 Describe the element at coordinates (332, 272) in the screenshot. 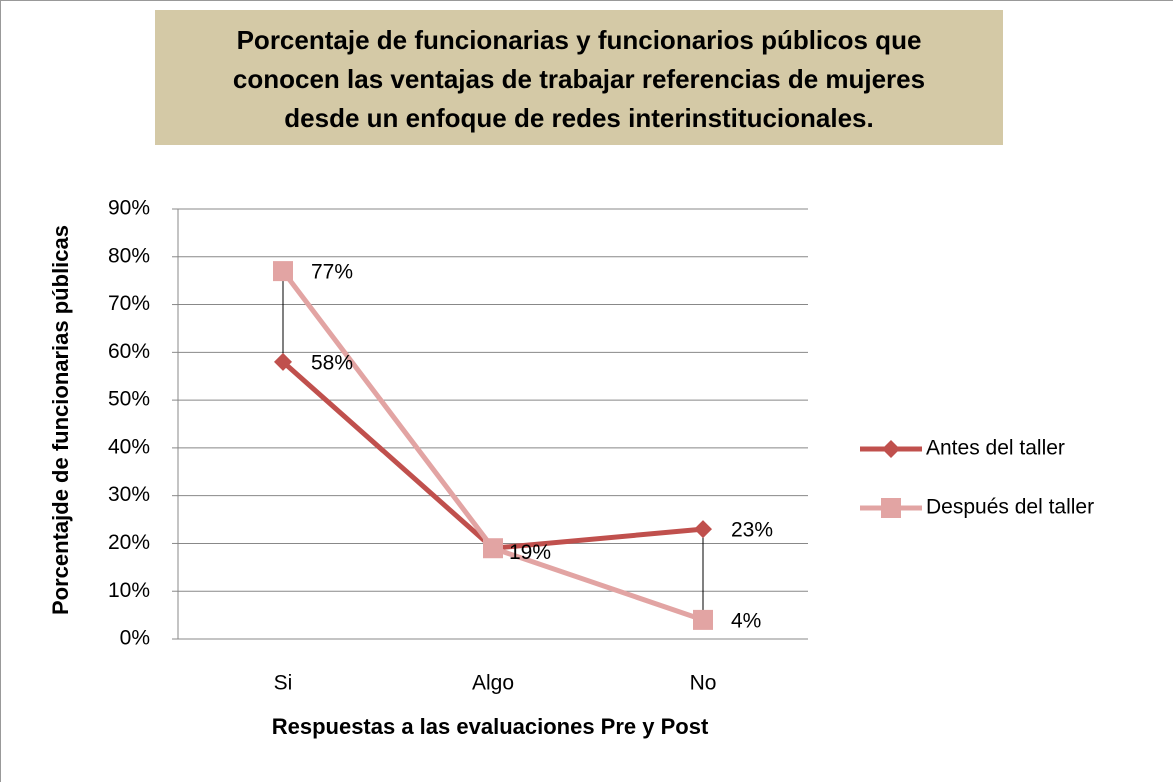

I see `data-label: 77%` at that location.